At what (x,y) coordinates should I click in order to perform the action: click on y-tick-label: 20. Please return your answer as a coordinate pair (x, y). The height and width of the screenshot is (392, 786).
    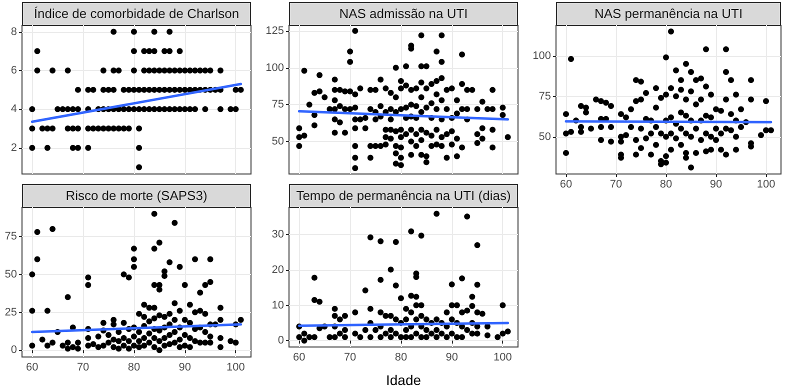
    Looking at the image, I should click on (278, 270).